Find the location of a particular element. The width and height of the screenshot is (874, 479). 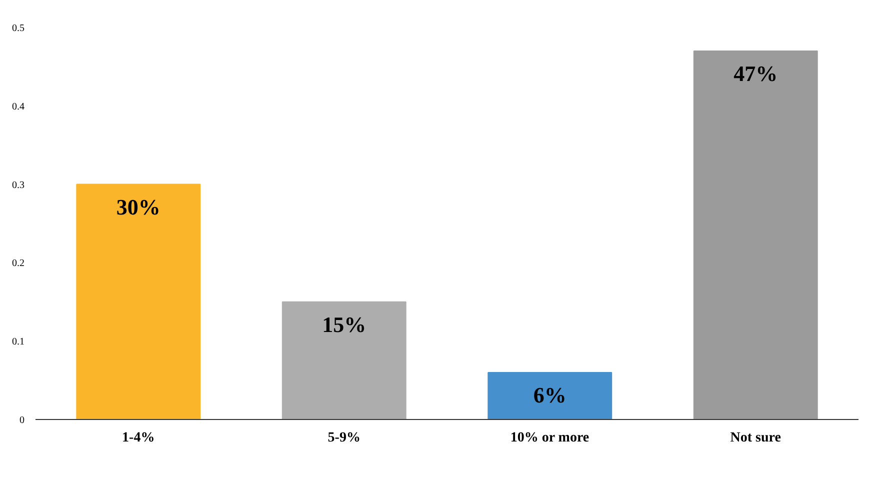

x-tick-label: 1-4% is located at coordinates (138, 438).